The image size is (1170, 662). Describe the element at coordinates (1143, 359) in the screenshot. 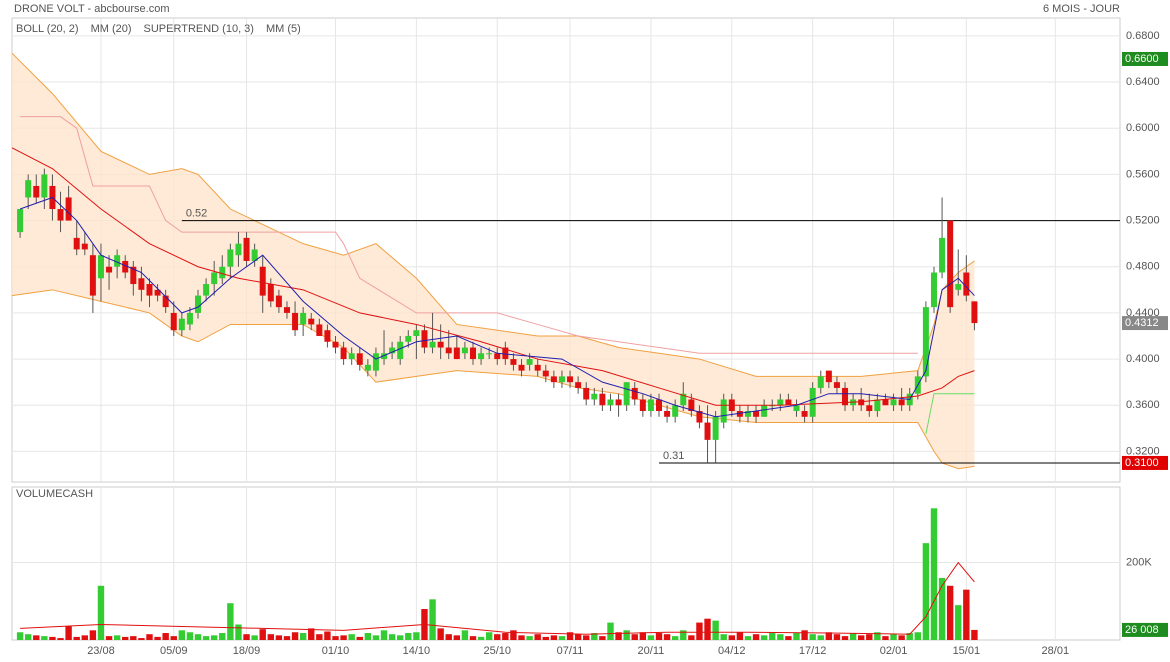

I see `y-tick-label: 0.4000` at that location.